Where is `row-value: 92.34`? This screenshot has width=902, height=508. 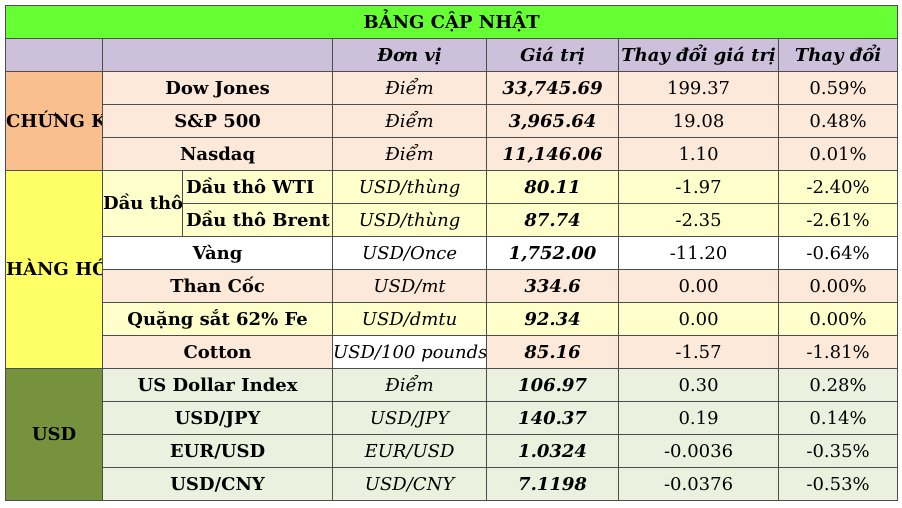
row-value: 92.34 is located at coordinates (552, 319).